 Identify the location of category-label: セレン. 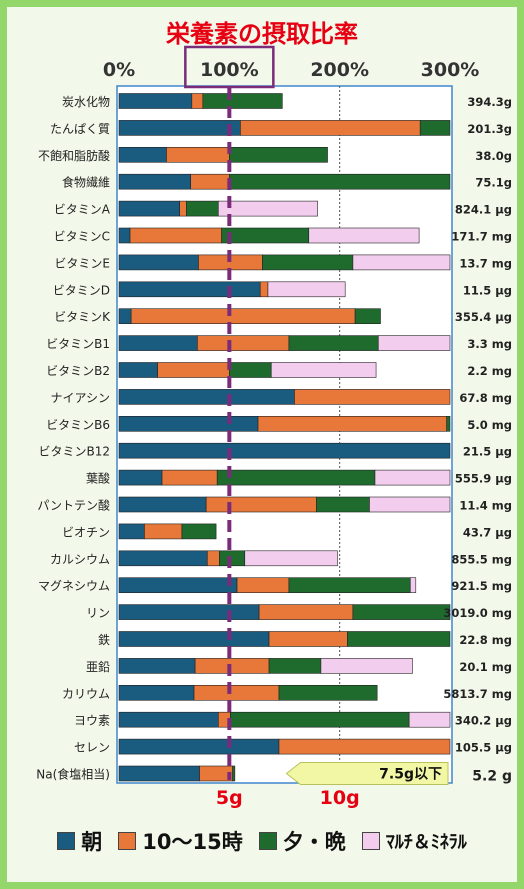
(92, 748).